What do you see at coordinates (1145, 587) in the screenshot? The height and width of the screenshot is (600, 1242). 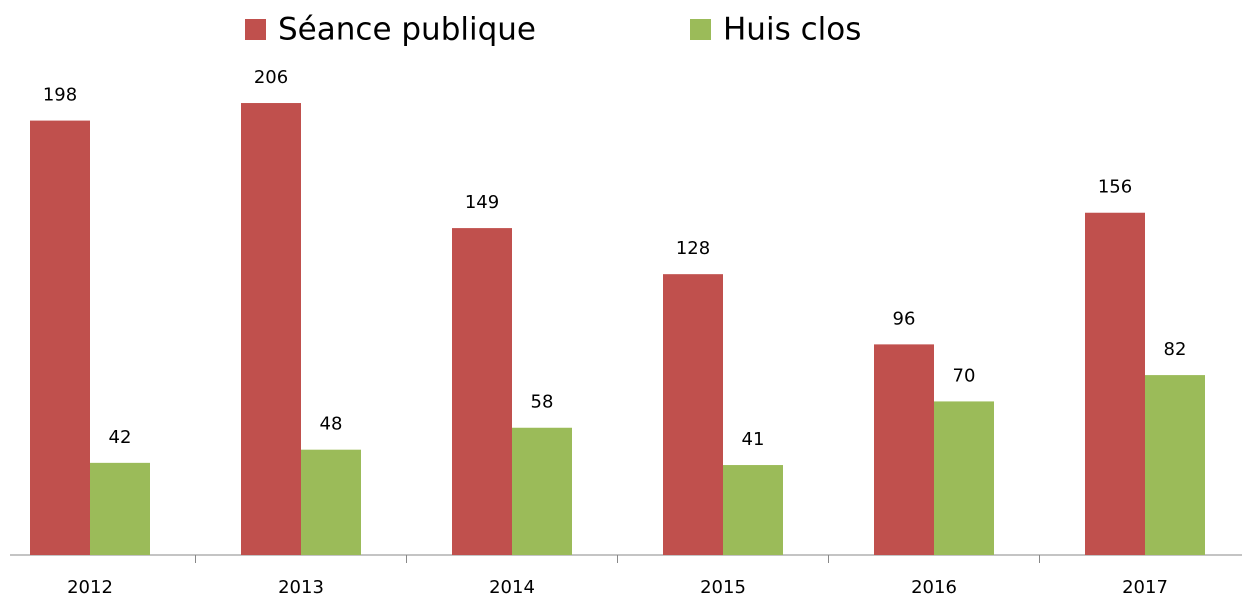 I see `x-tick-label: 2017` at bounding box center [1145, 587].